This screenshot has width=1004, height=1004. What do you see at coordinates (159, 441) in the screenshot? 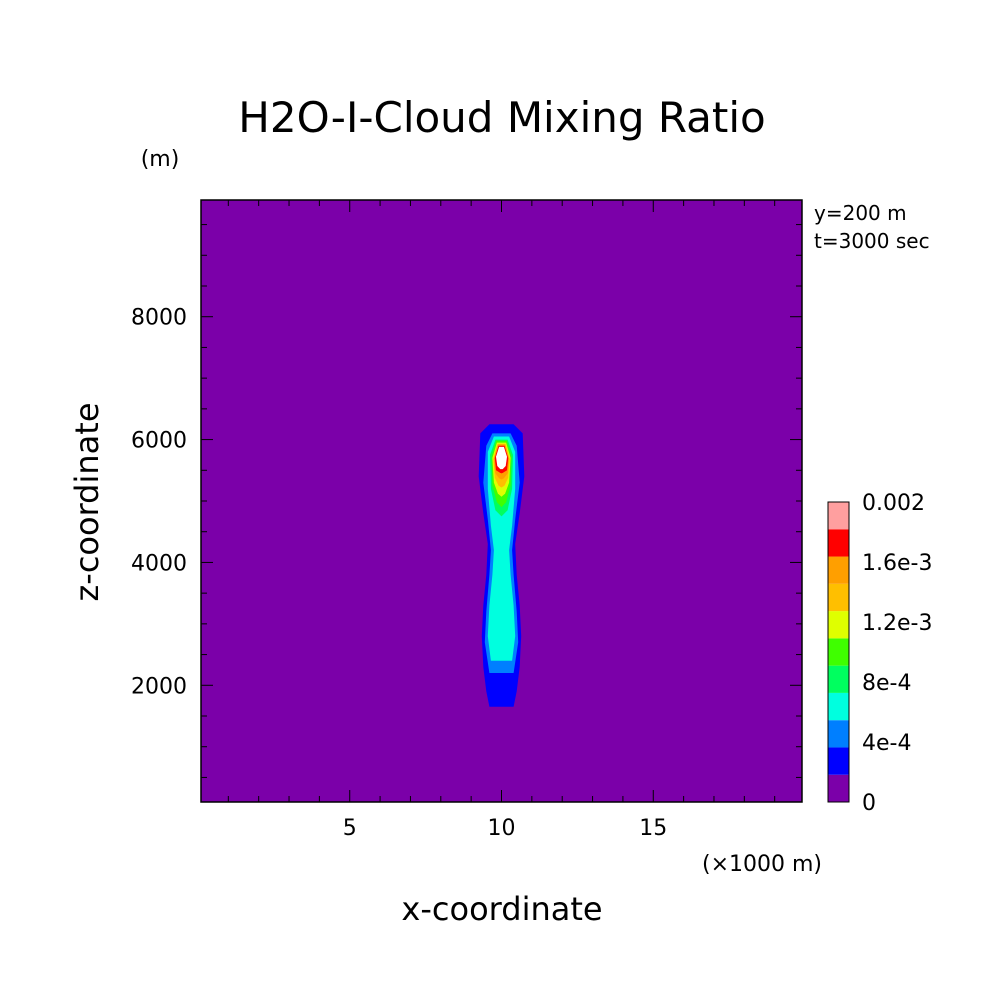
I see `y-tick-label: 6000` at bounding box center [159, 441].